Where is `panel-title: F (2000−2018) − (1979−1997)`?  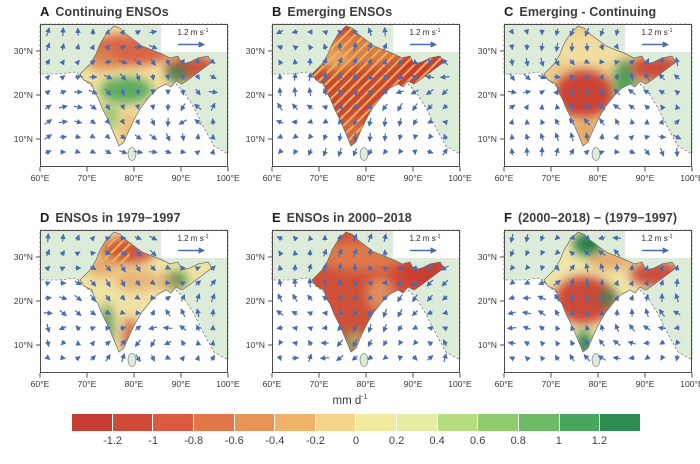
panel-title: F (2000−2018) − (1979−1997) is located at coordinates (600, 218).